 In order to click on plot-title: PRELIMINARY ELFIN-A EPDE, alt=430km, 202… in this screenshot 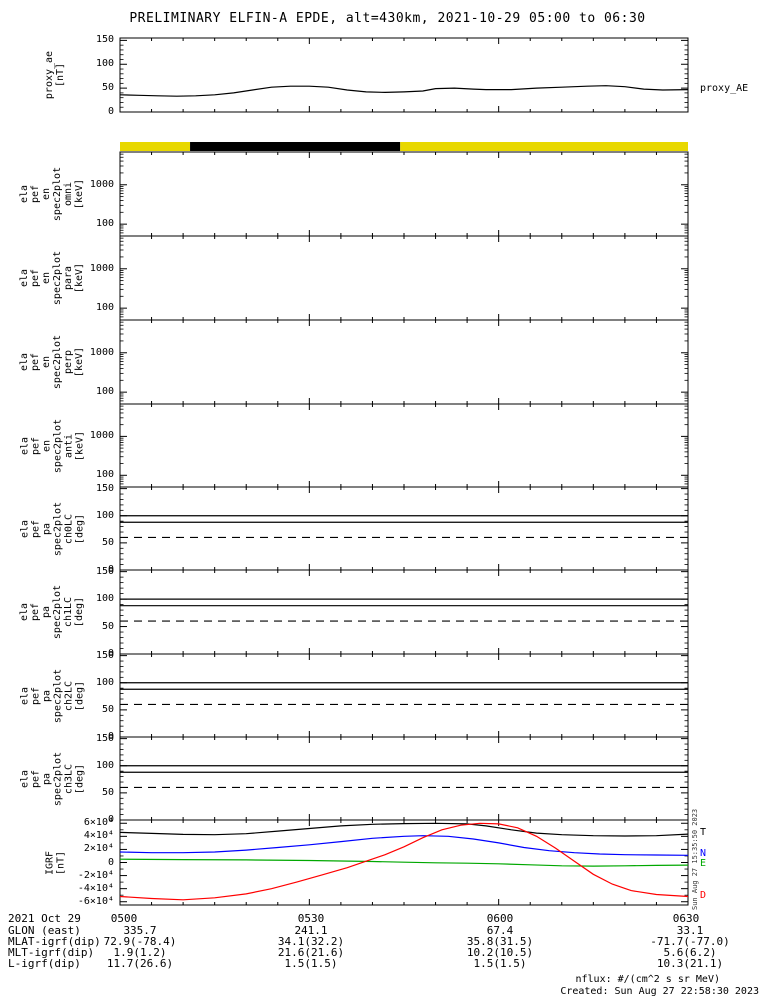, I will do `click(387, 18)`.